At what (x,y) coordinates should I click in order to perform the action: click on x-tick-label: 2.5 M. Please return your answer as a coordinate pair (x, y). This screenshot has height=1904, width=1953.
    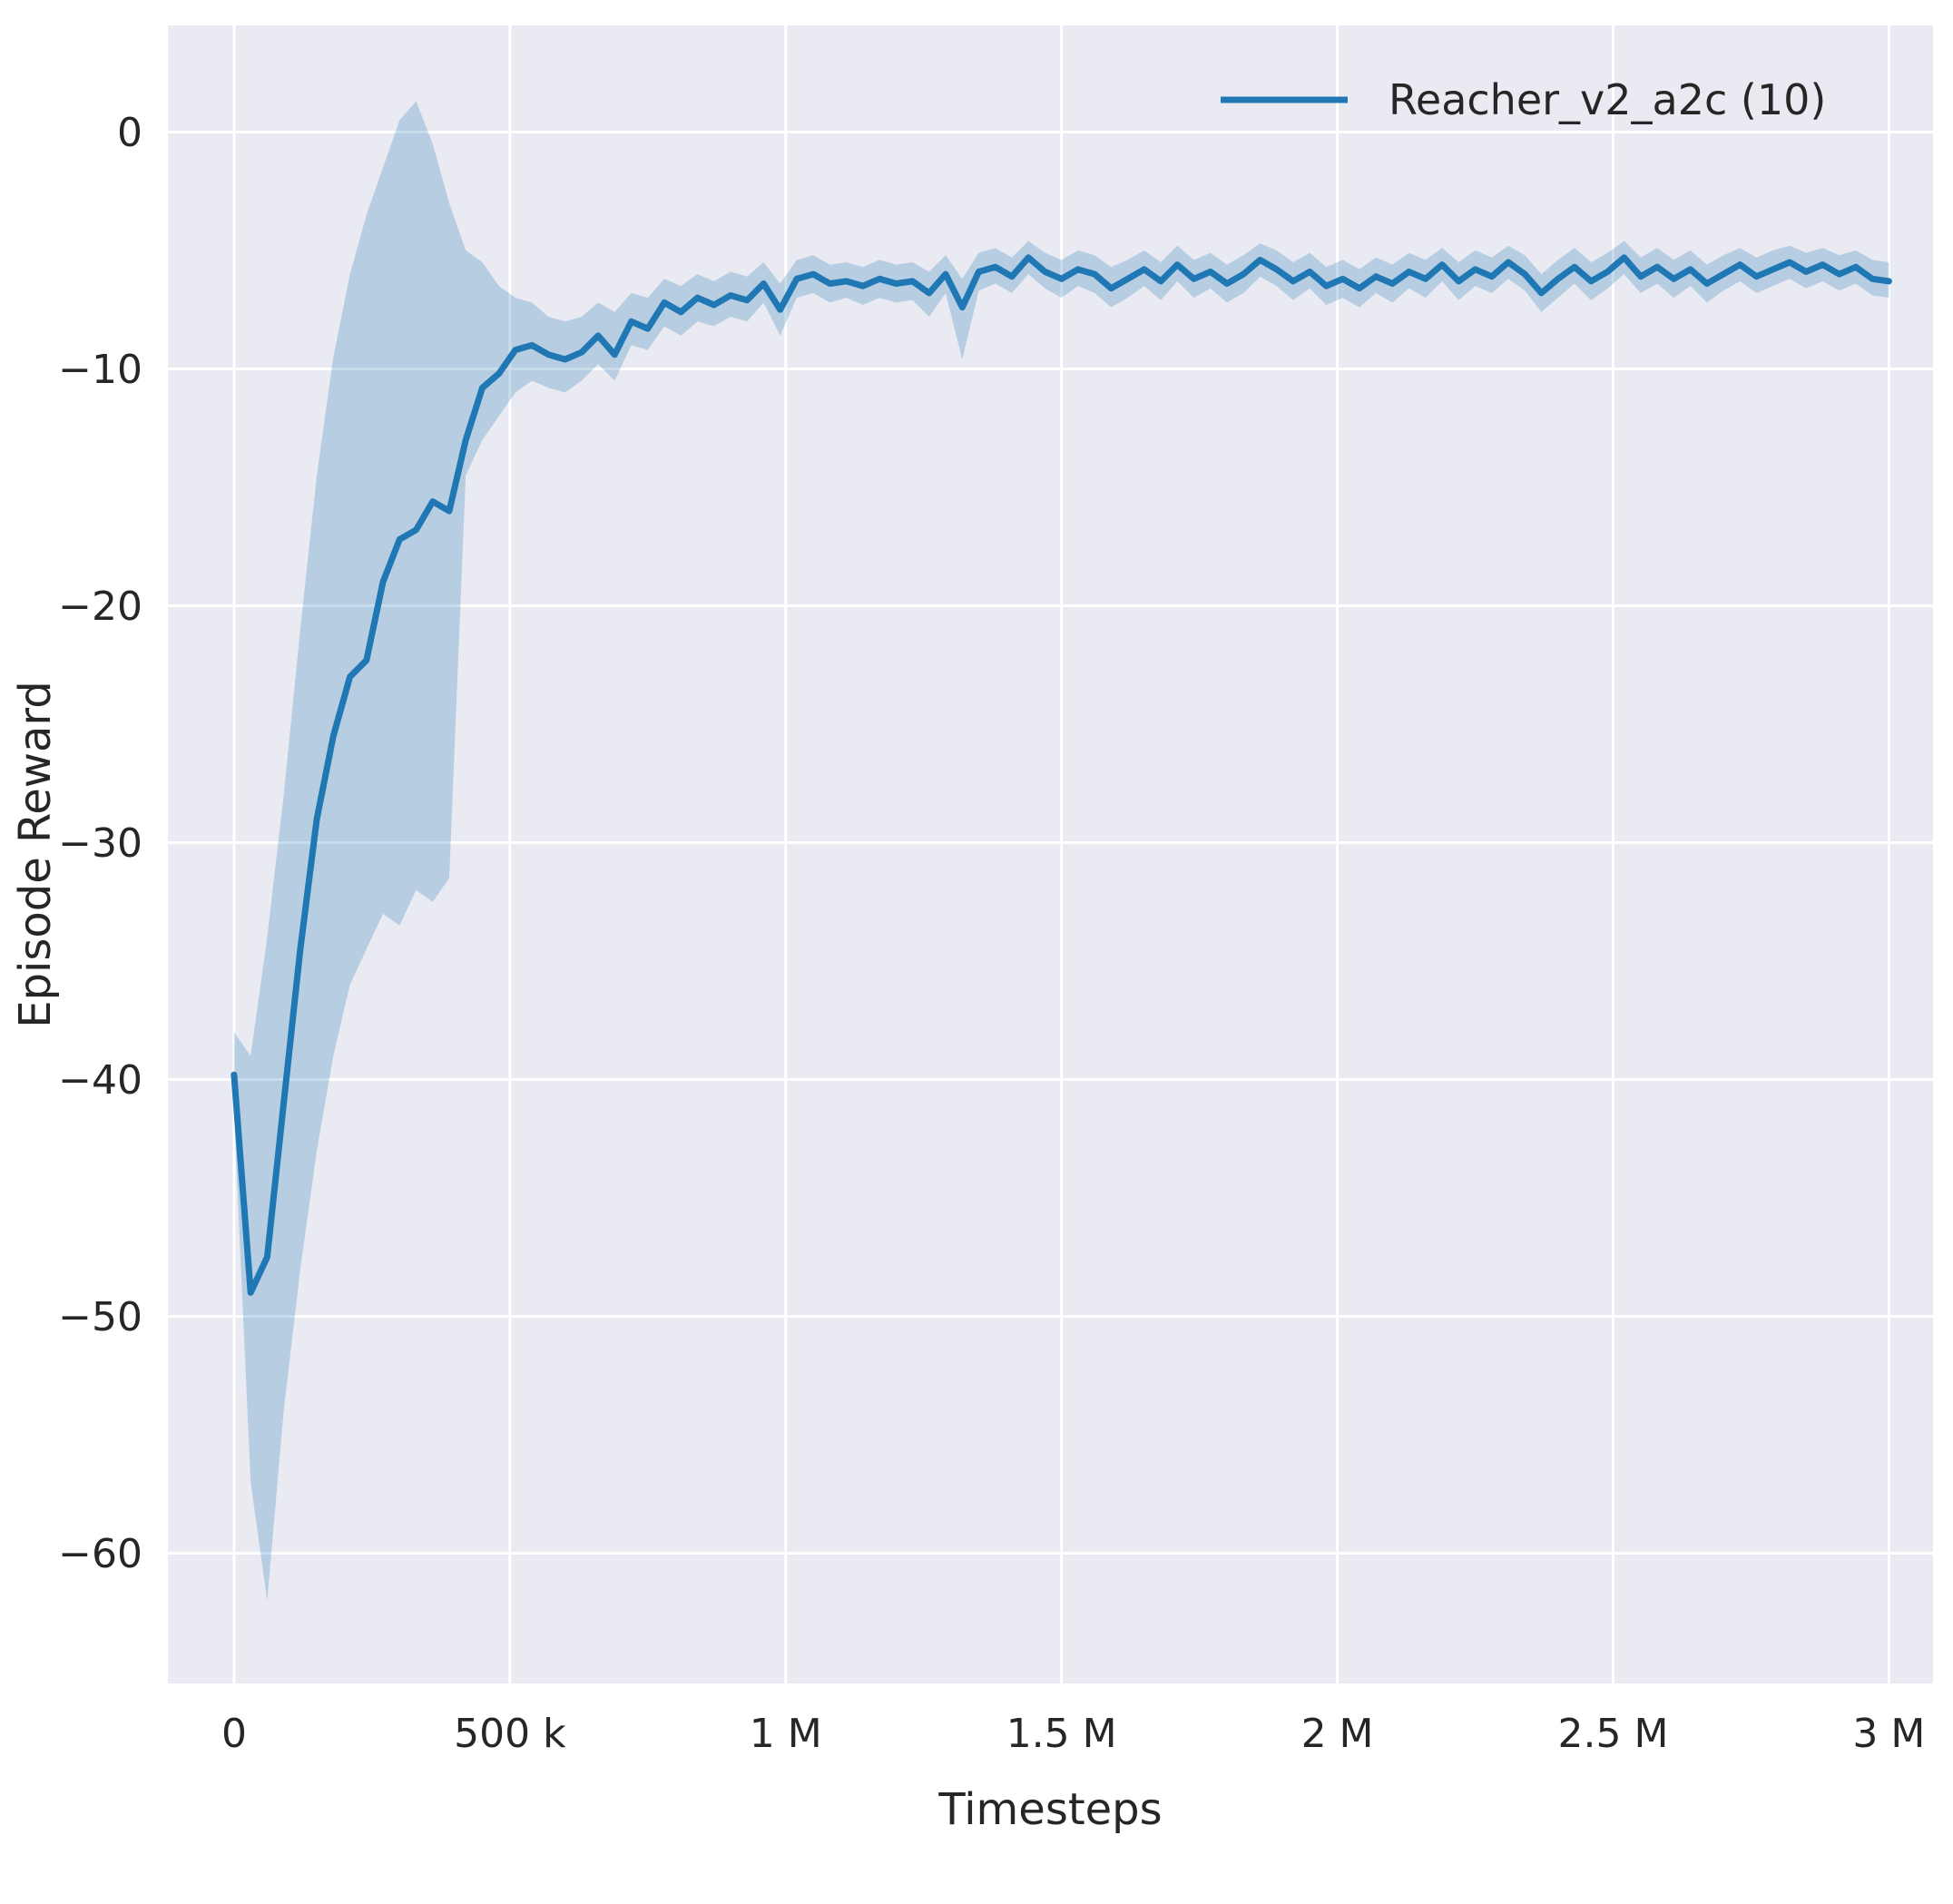
    Looking at the image, I should click on (1614, 1734).